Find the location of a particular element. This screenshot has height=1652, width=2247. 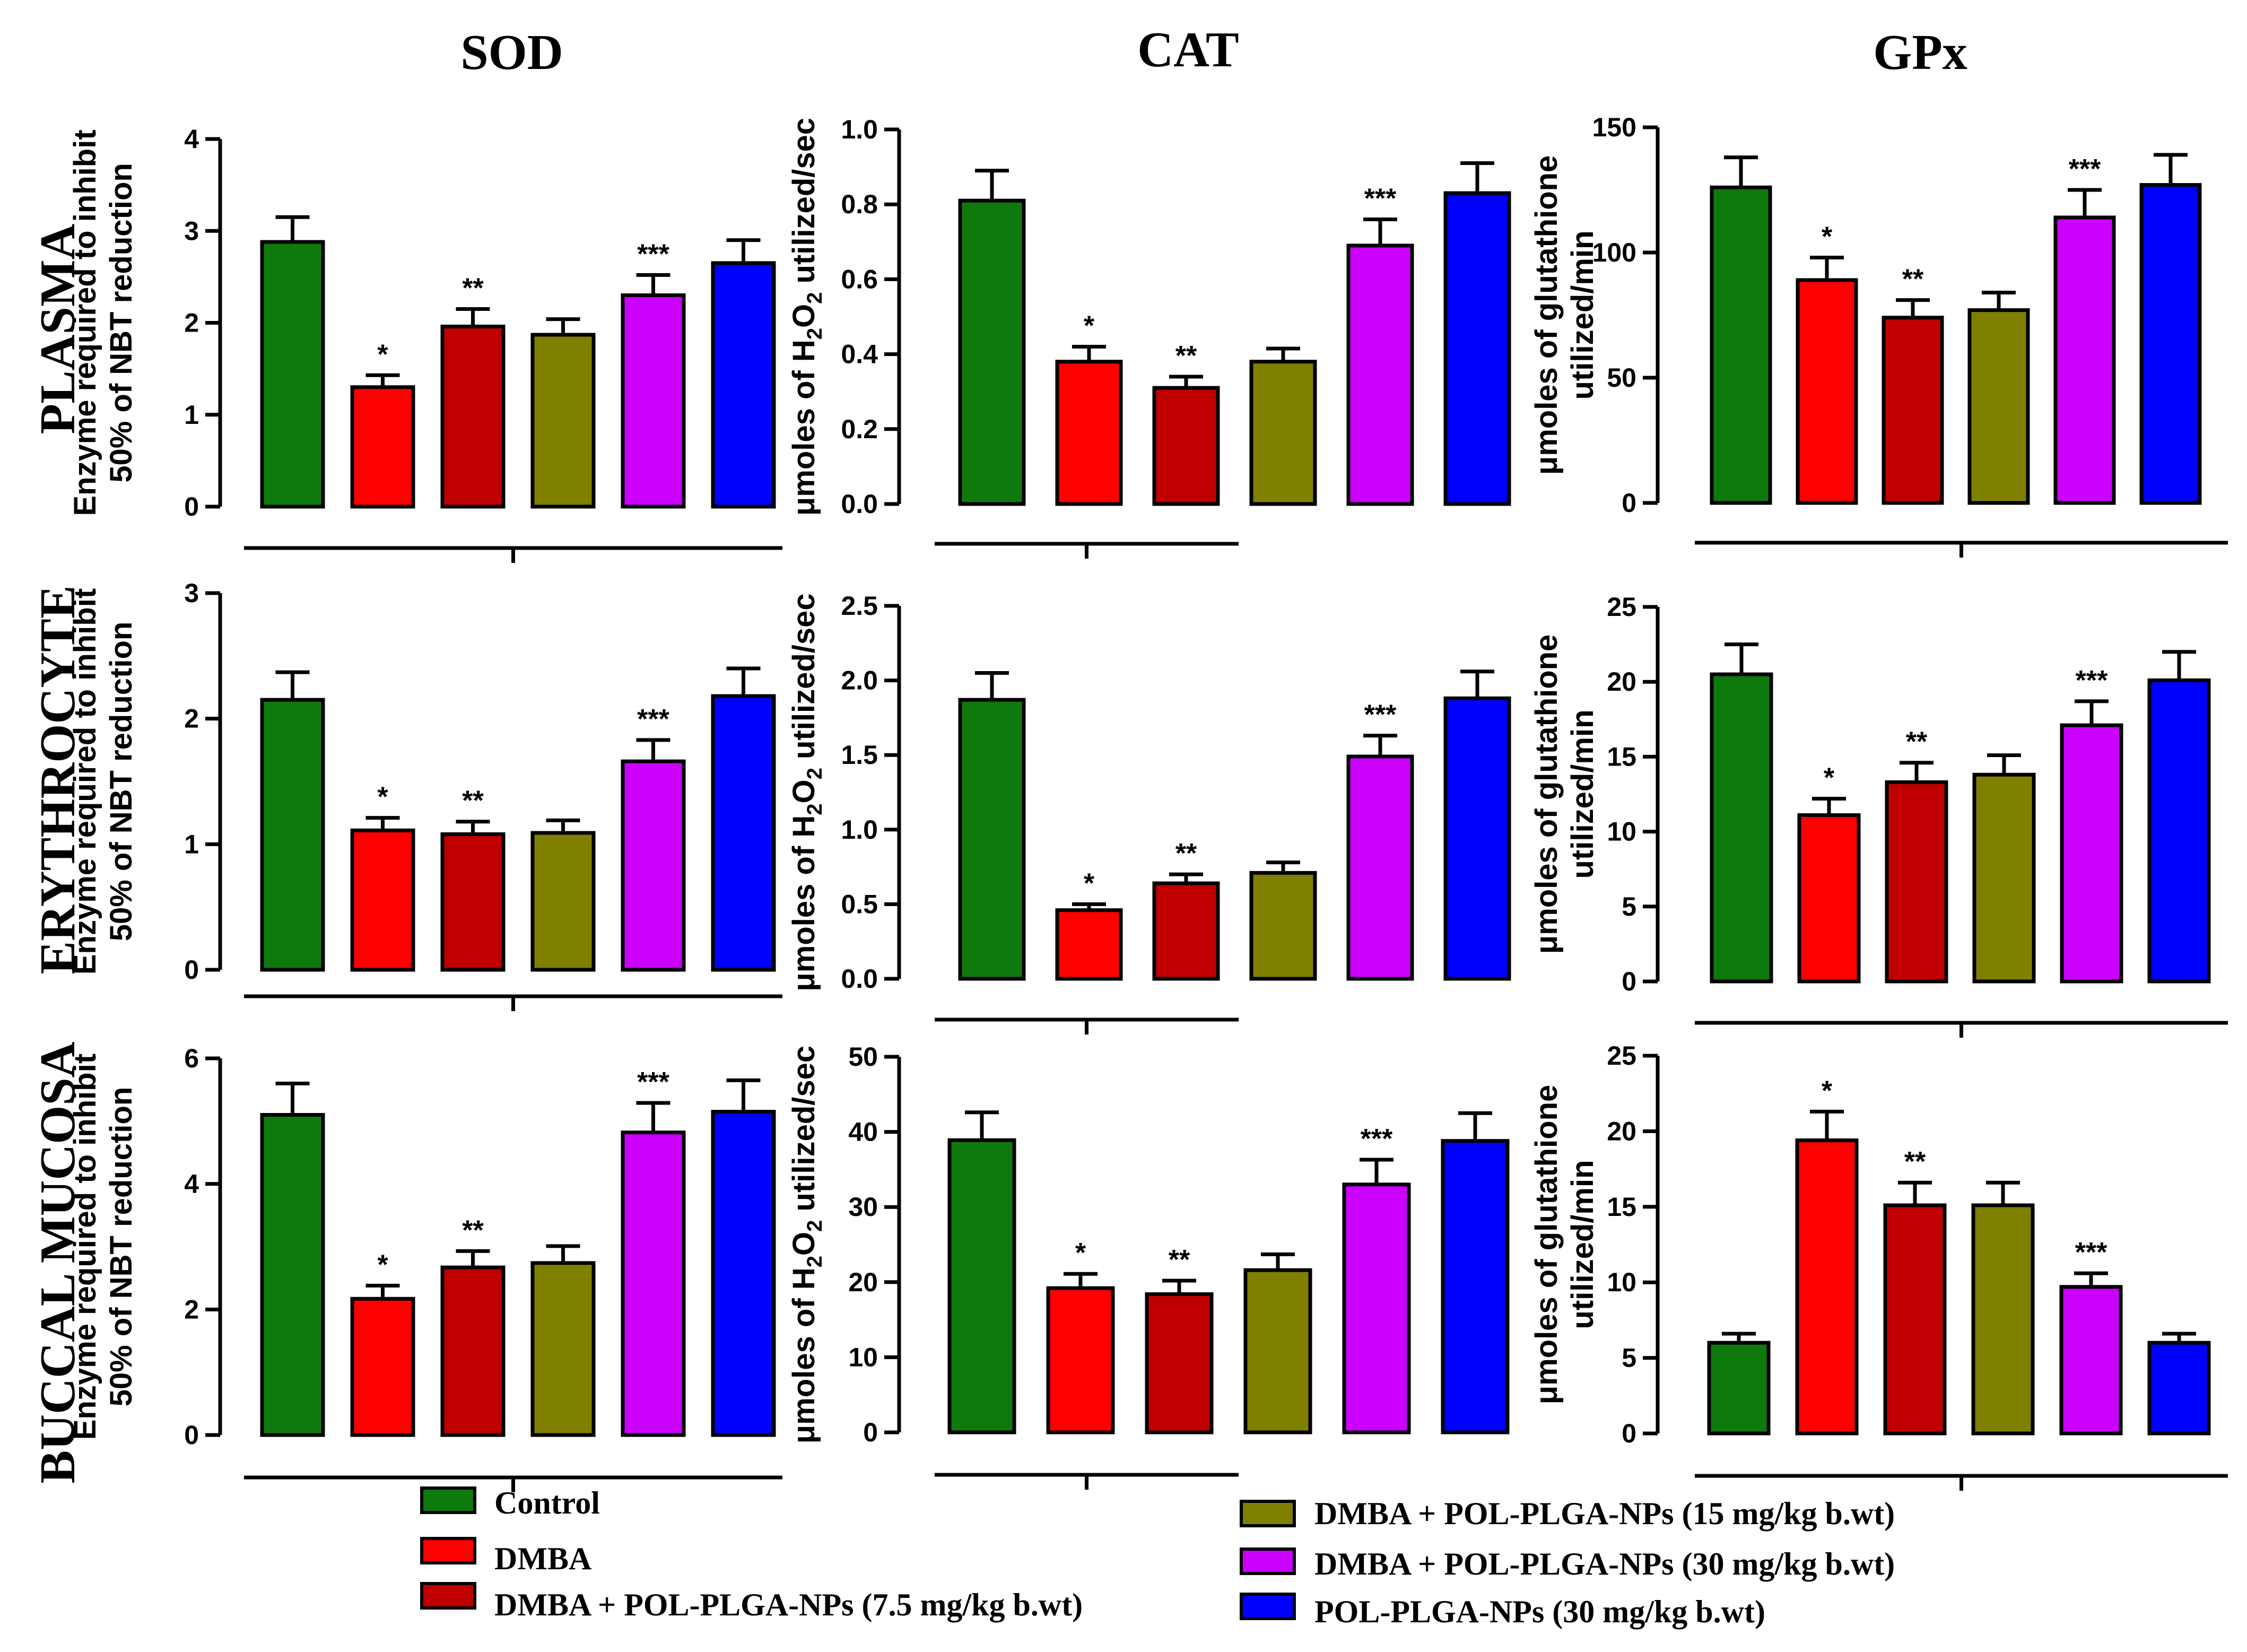

y-tick-label: 40 is located at coordinates (863, 1132).